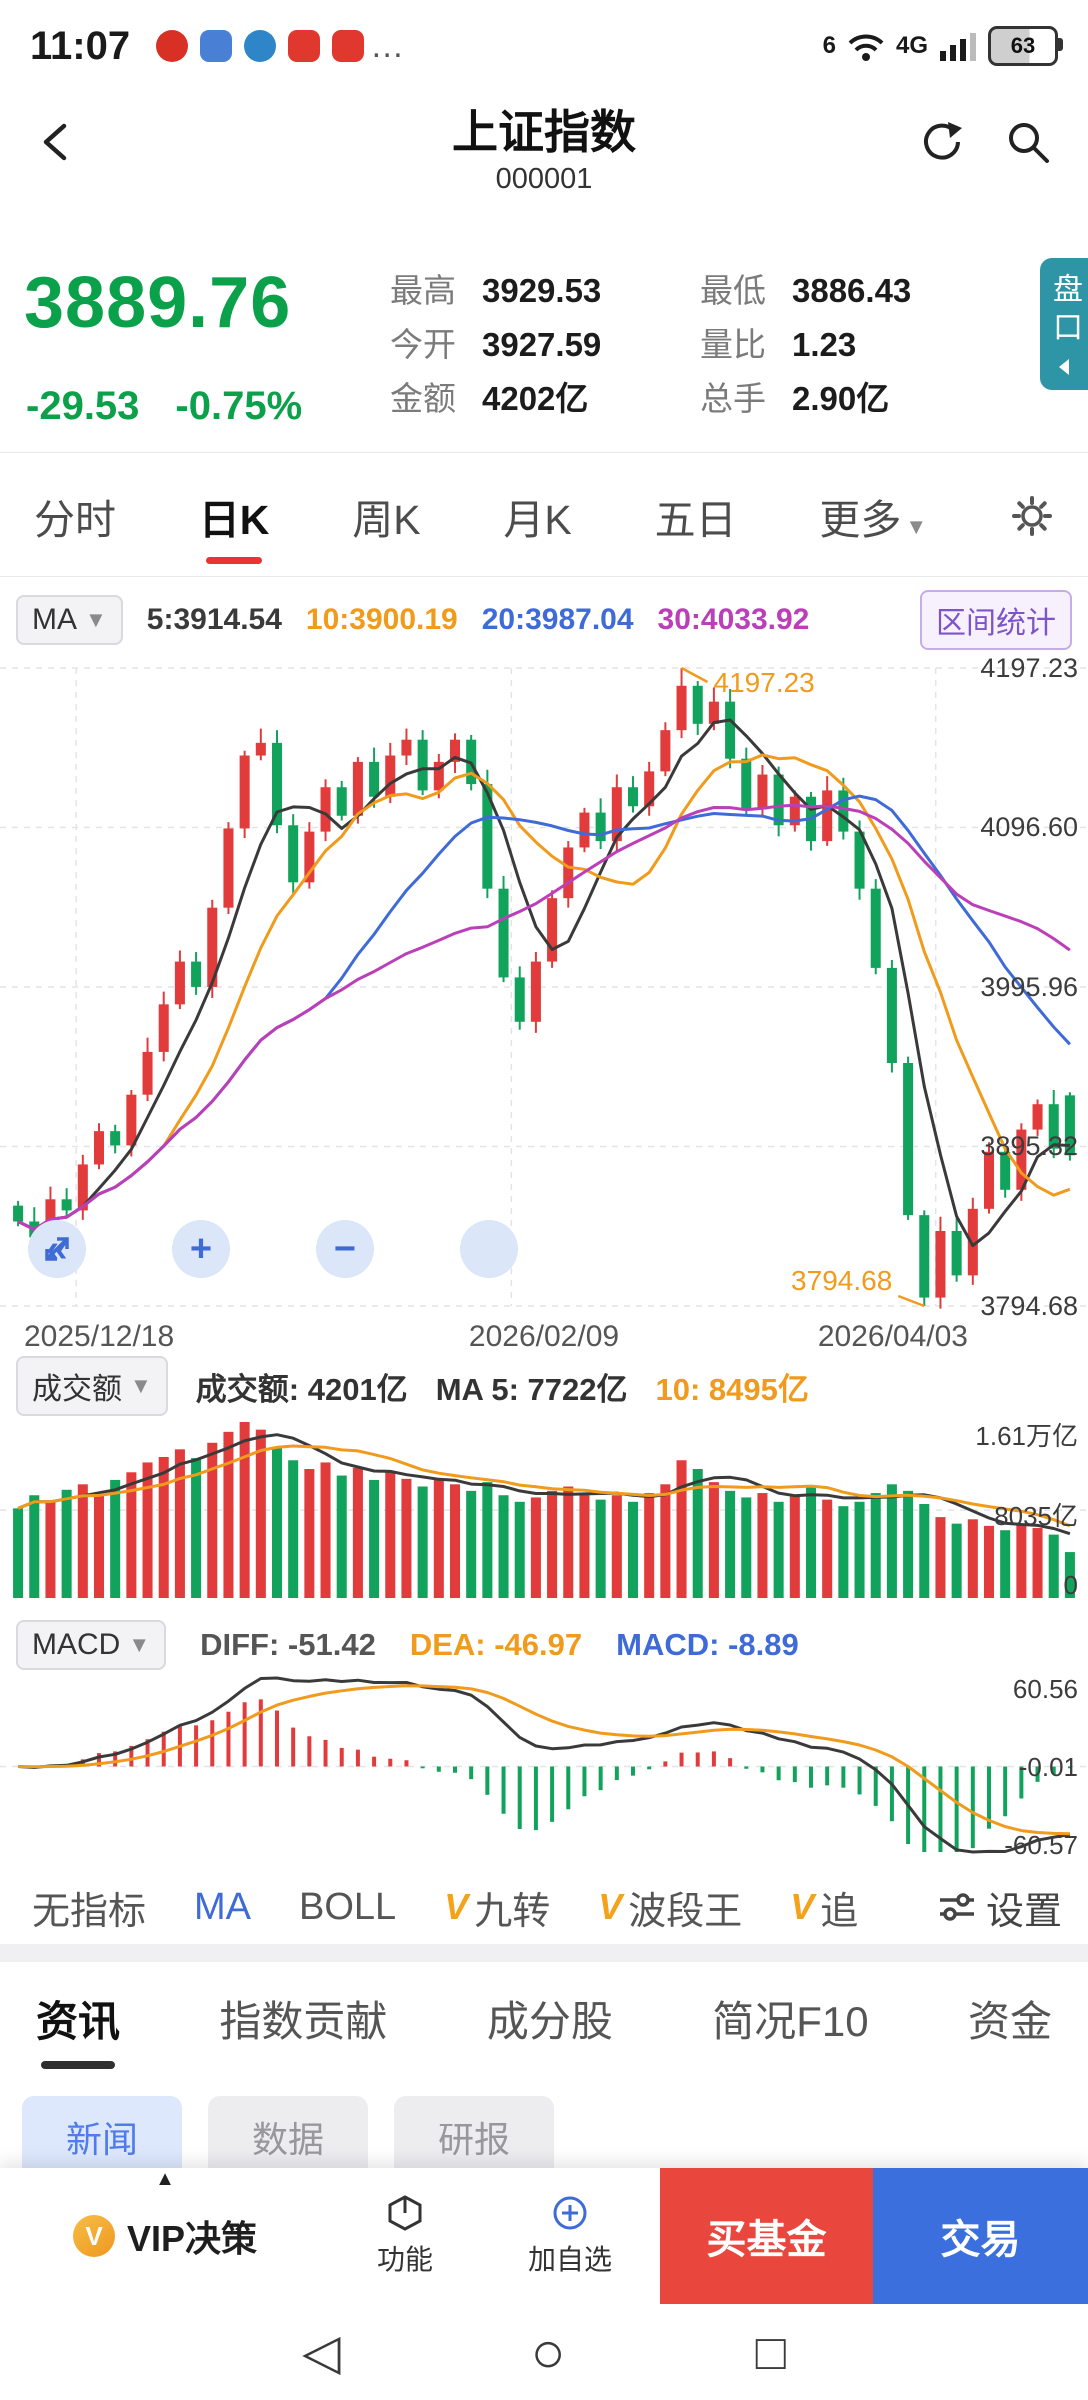  I want to click on indicator-jiuzhuan: V 九转, so click(497, 1909).